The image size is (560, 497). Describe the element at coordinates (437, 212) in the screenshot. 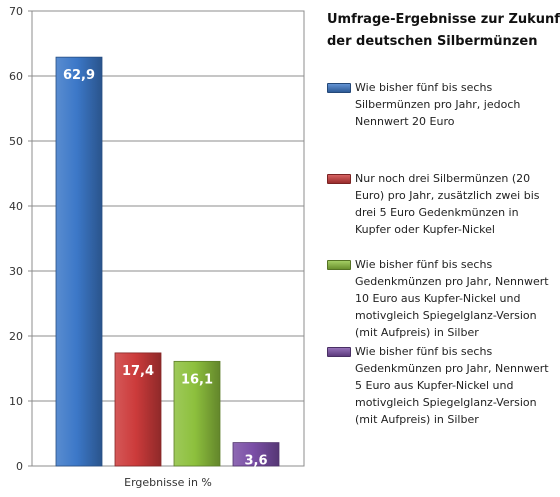

I see `legend-label-line: drei 5 Euro Gedenkmünzen in` at that location.